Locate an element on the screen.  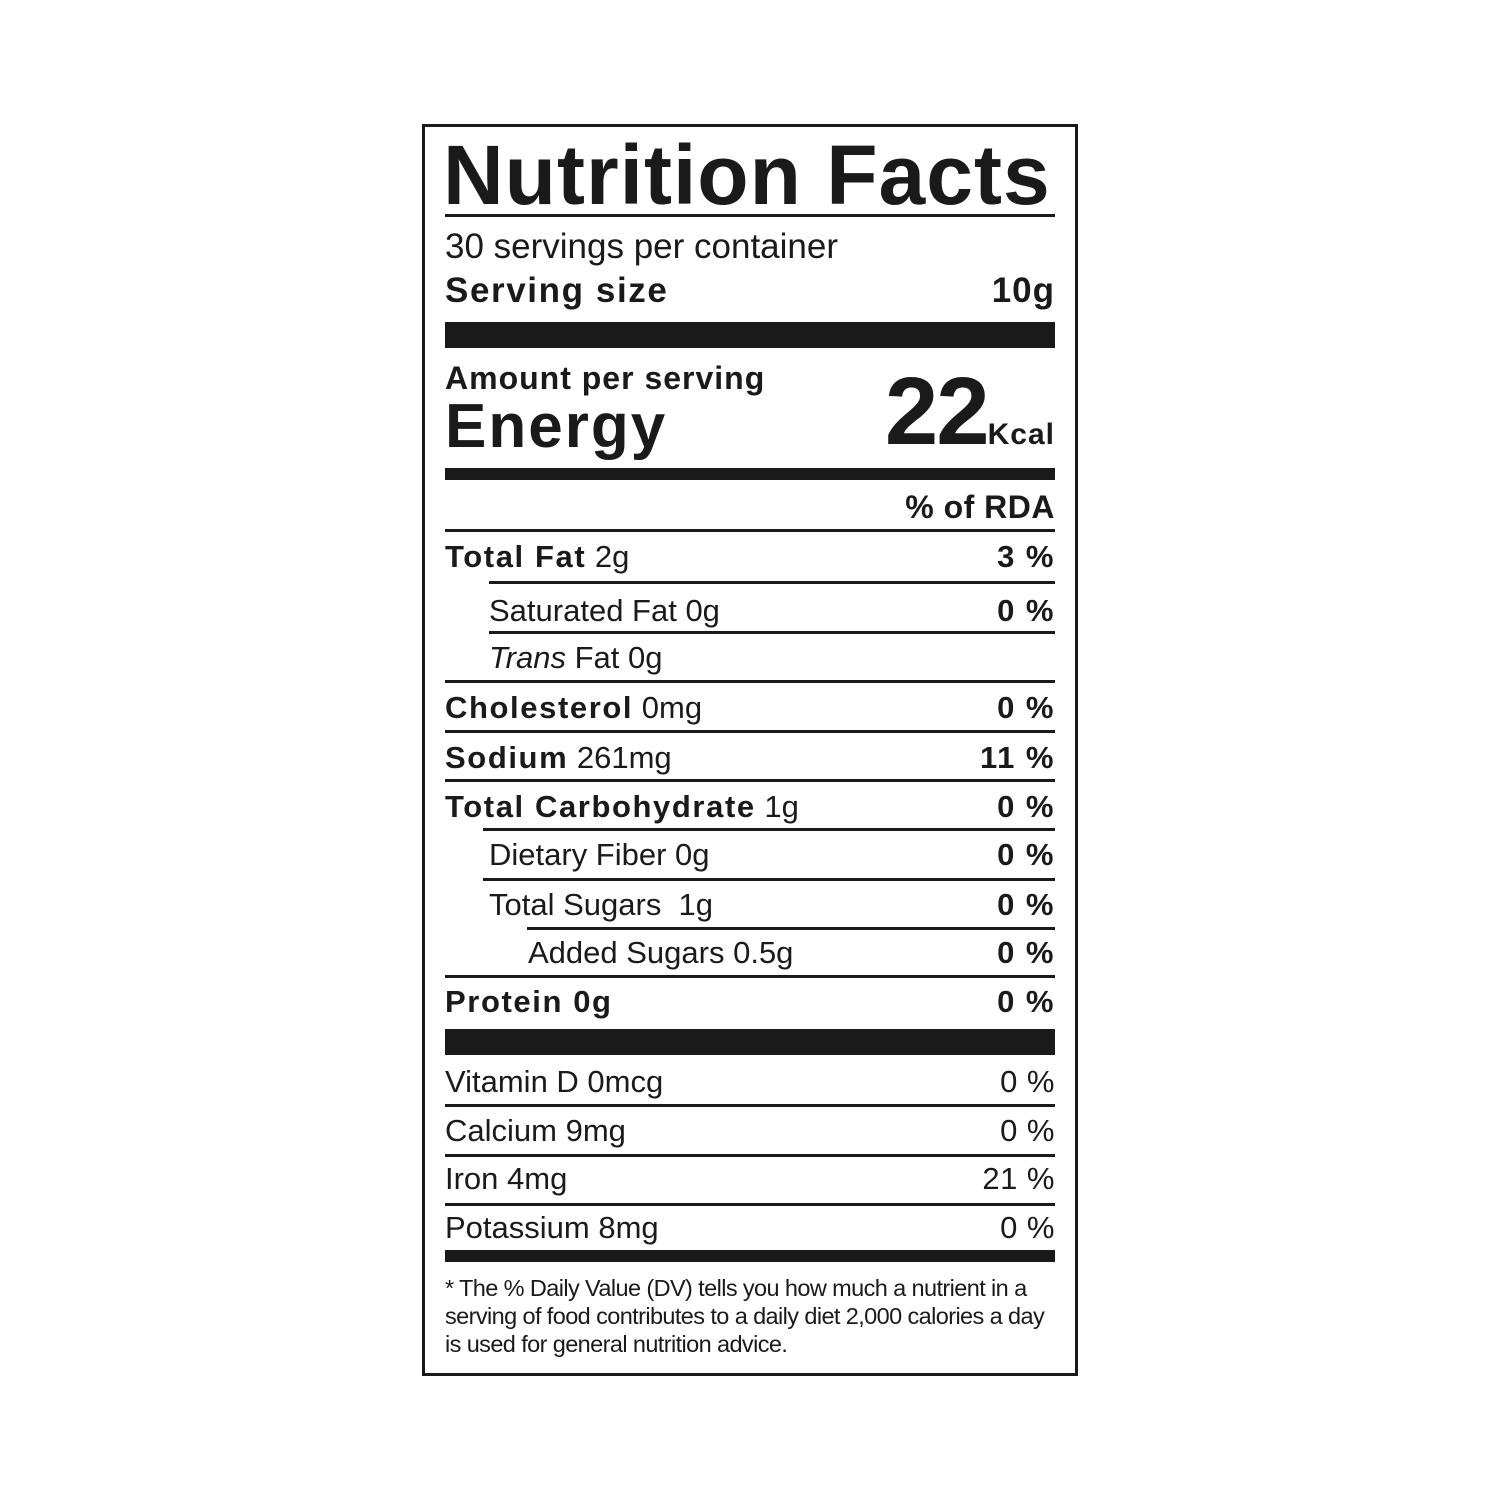
nutrient-name: Saturated Fat 0g is located at coordinates (604, 610).